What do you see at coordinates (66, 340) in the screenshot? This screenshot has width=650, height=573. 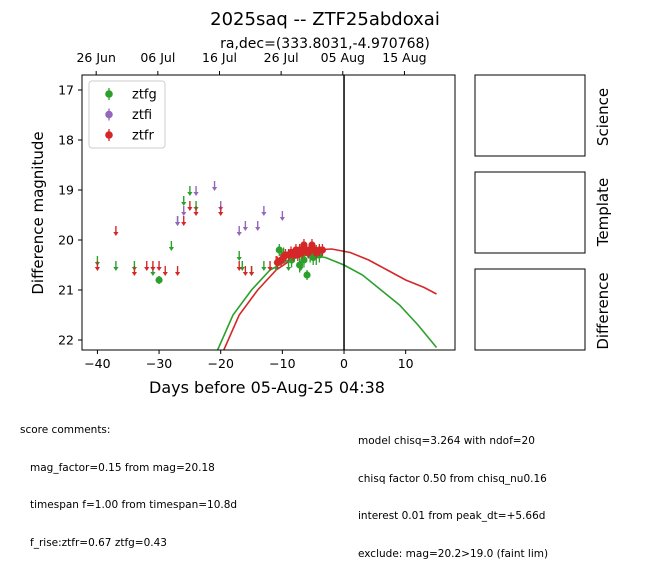 I see `y-tick-label: 22` at bounding box center [66, 340].